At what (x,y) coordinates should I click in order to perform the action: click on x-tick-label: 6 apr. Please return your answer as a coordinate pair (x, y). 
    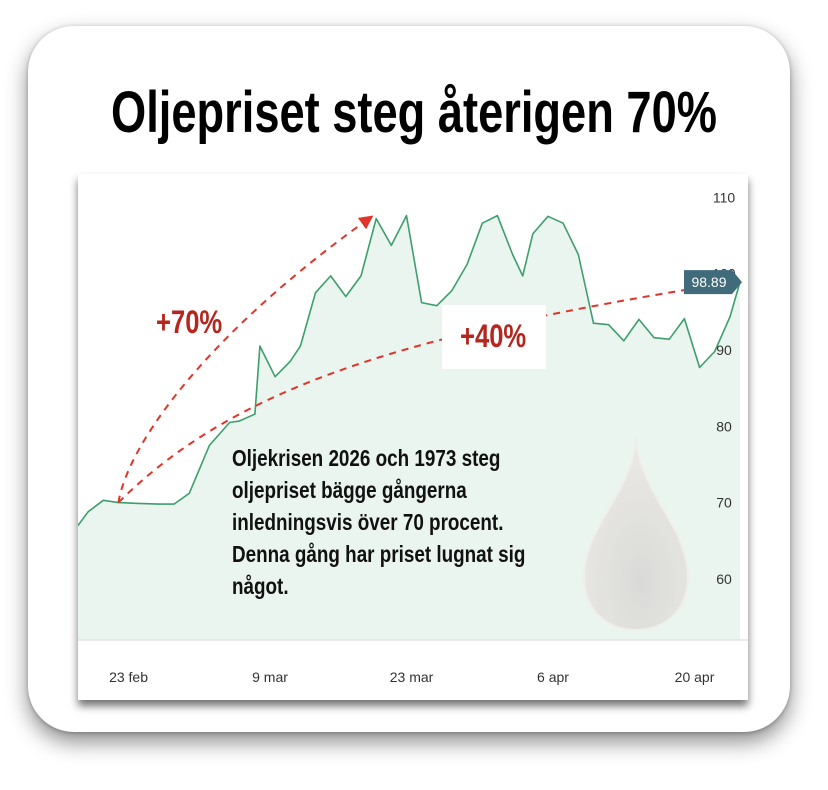
    Looking at the image, I should click on (553, 677).